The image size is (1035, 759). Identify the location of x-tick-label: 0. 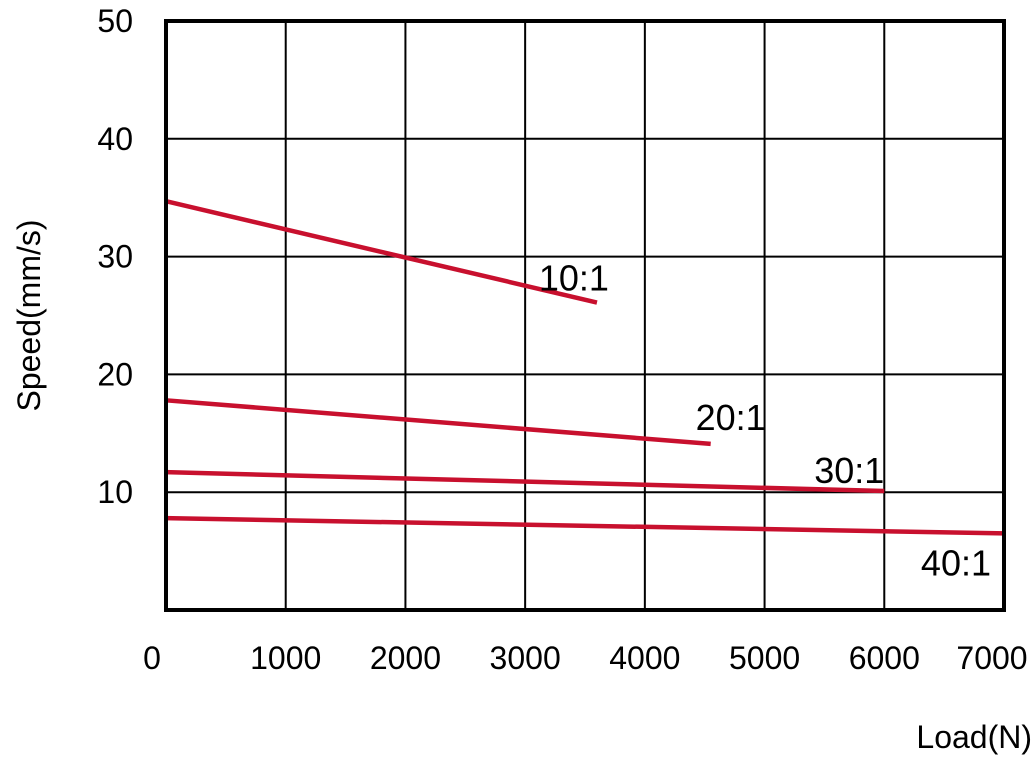
(152, 658).